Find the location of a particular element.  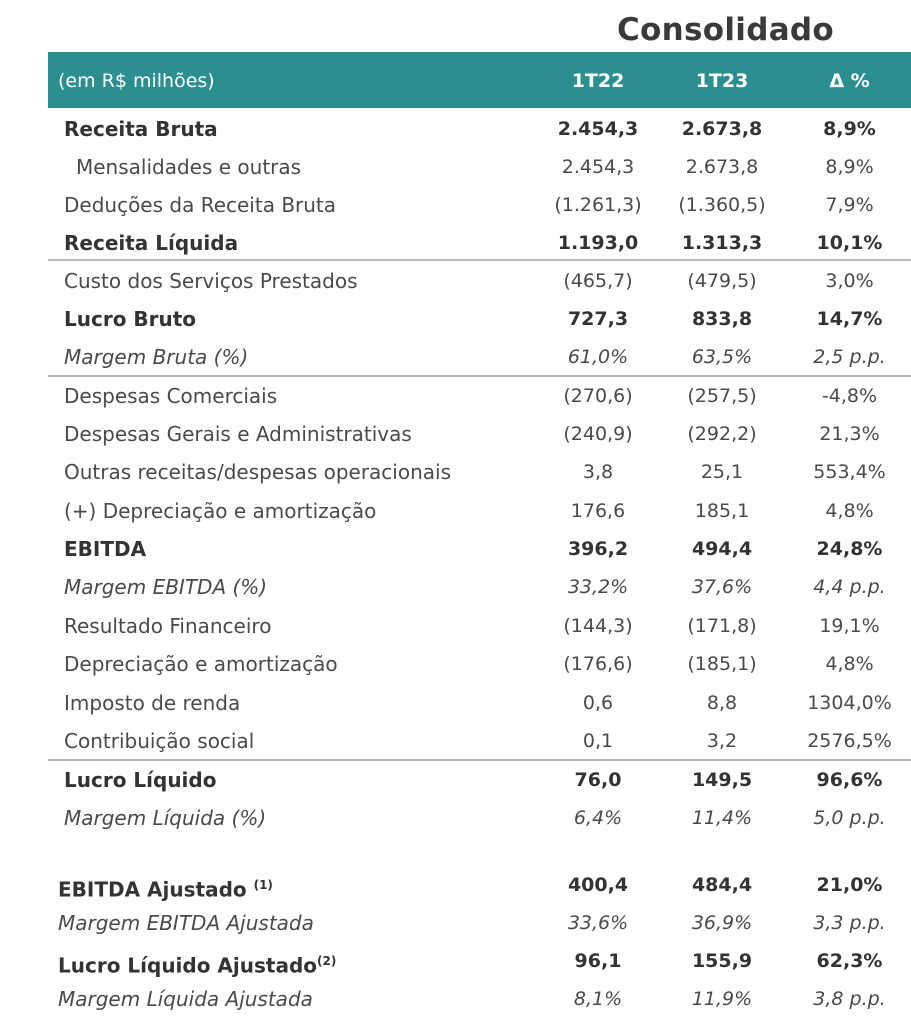

table-title: Consolidado is located at coordinates (725, 30).